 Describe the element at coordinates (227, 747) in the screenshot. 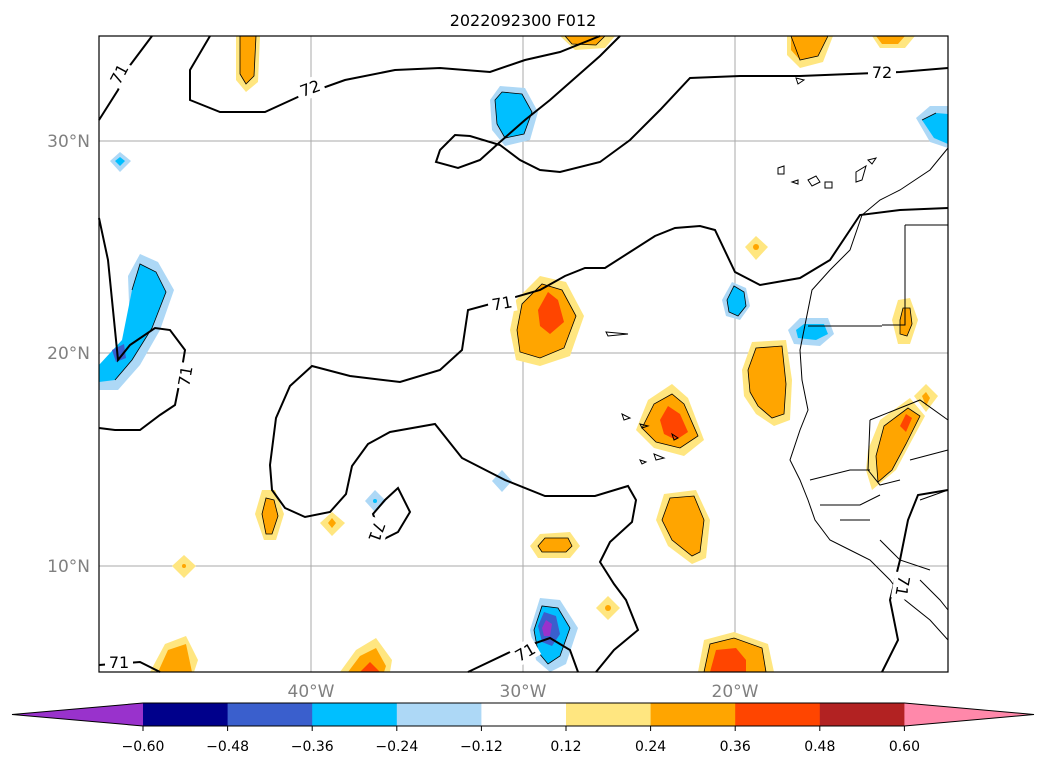

I see `colorbar-tick-label: −0.48` at that location.